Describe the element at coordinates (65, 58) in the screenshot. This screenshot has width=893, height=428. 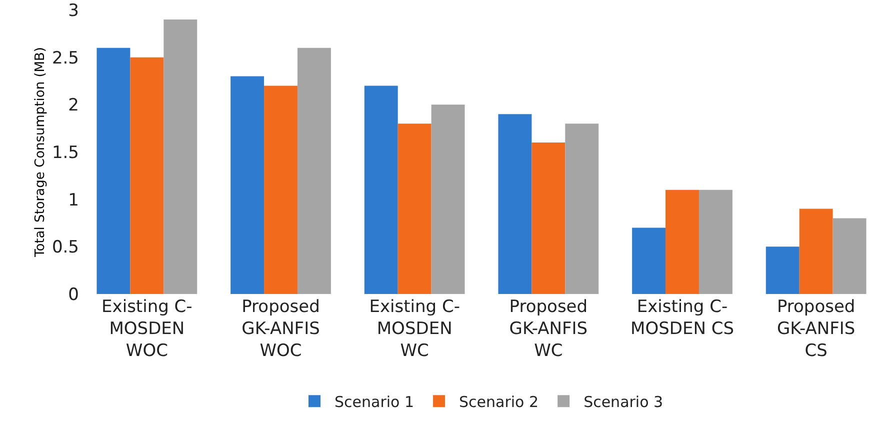
I see `y-tick-label: 2.5` at that location.